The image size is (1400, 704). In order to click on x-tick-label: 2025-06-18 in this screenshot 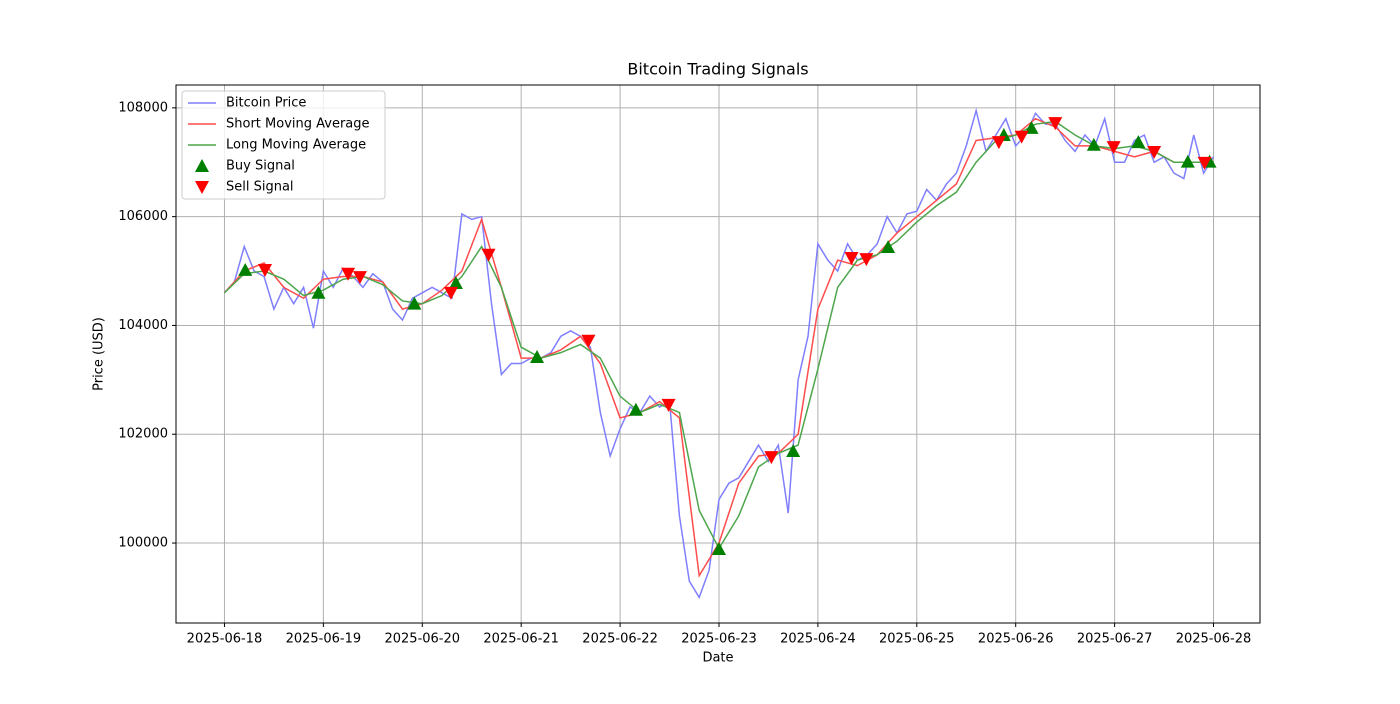, I will do `click(225, 639)`.